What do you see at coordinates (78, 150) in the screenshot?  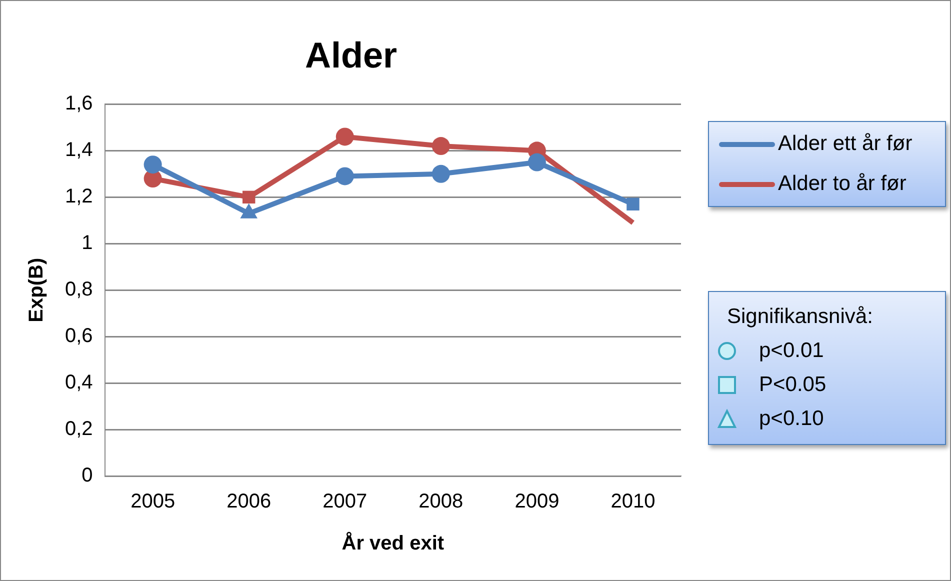 I see `y-tick-label: 1,4` at bounding box center [78, 150].